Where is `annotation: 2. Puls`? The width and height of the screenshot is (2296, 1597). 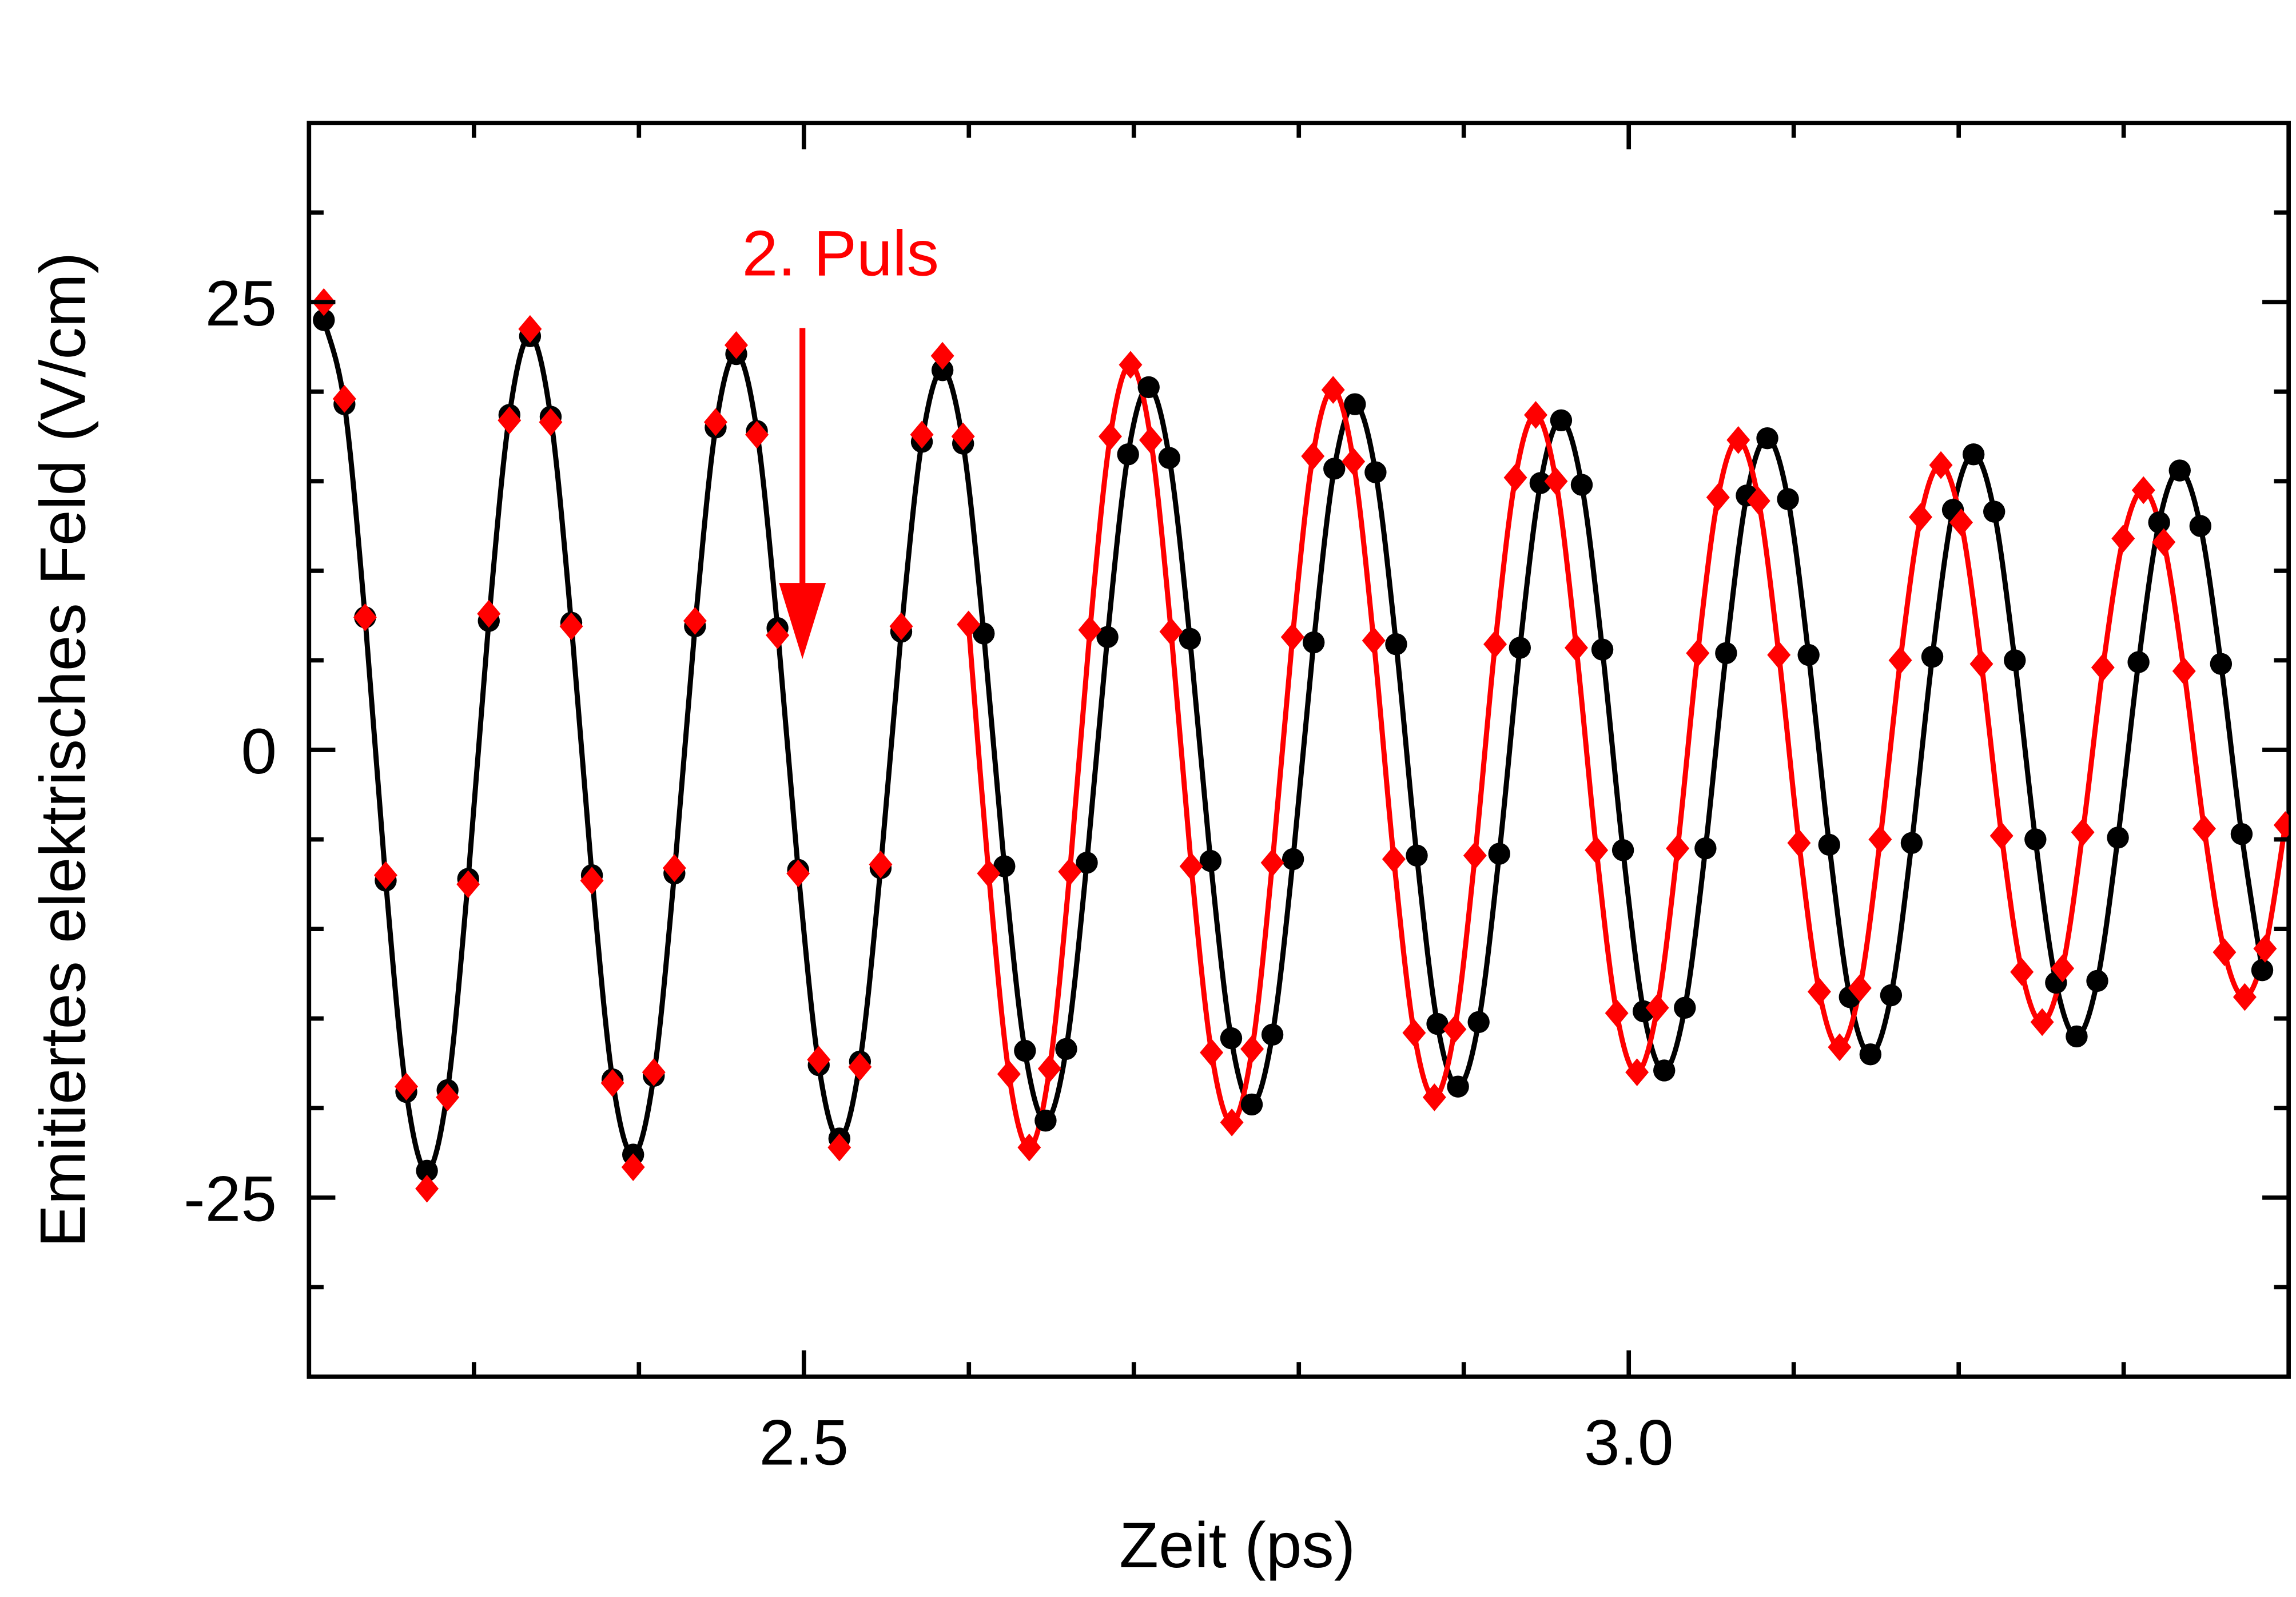 annotation: 2. Puls is located at coordinates (841, 253).